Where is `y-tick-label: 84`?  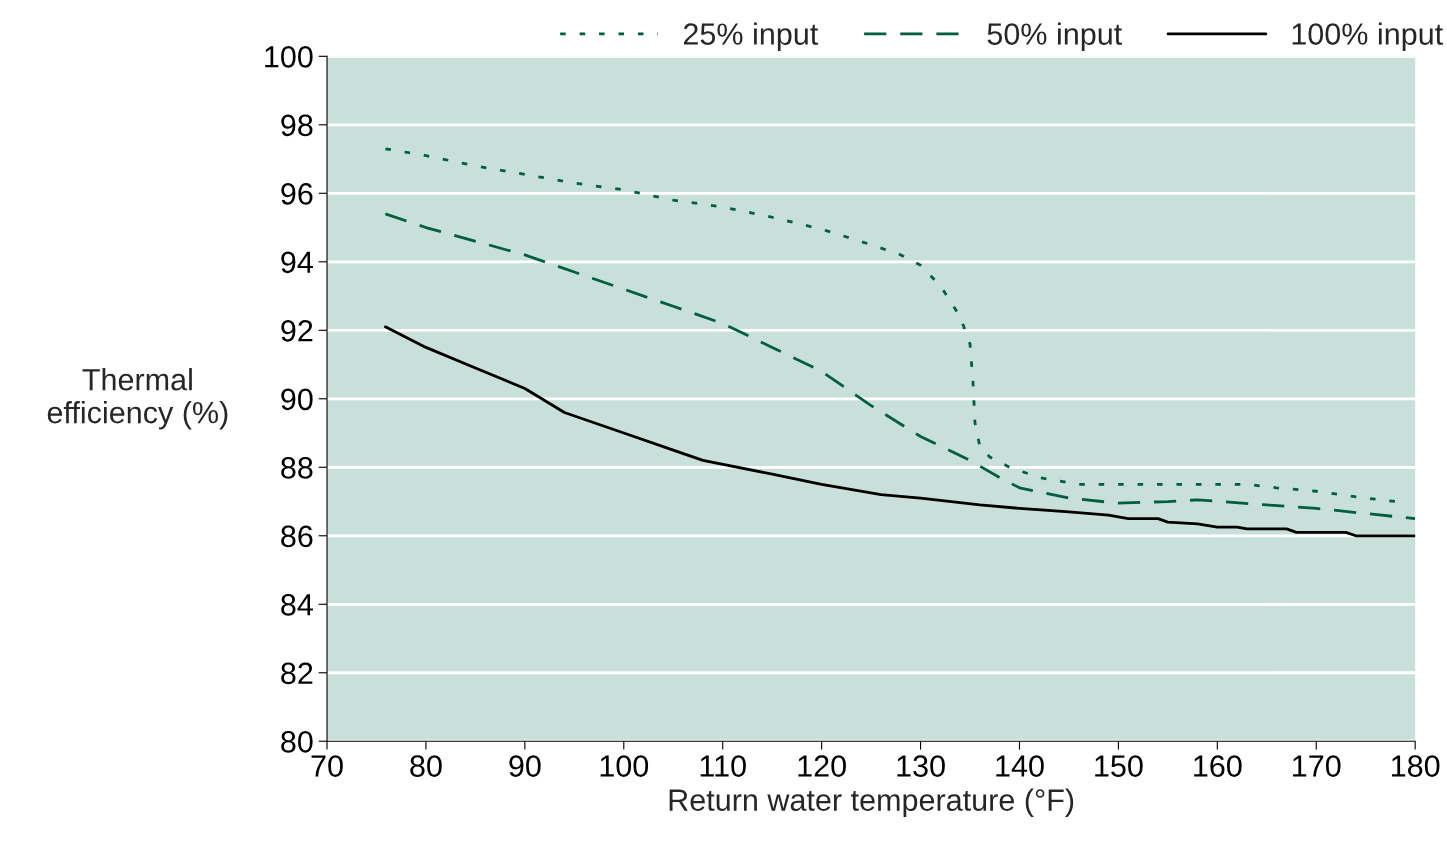 y-tick-label: 84 is located at coordinates (297, 605).